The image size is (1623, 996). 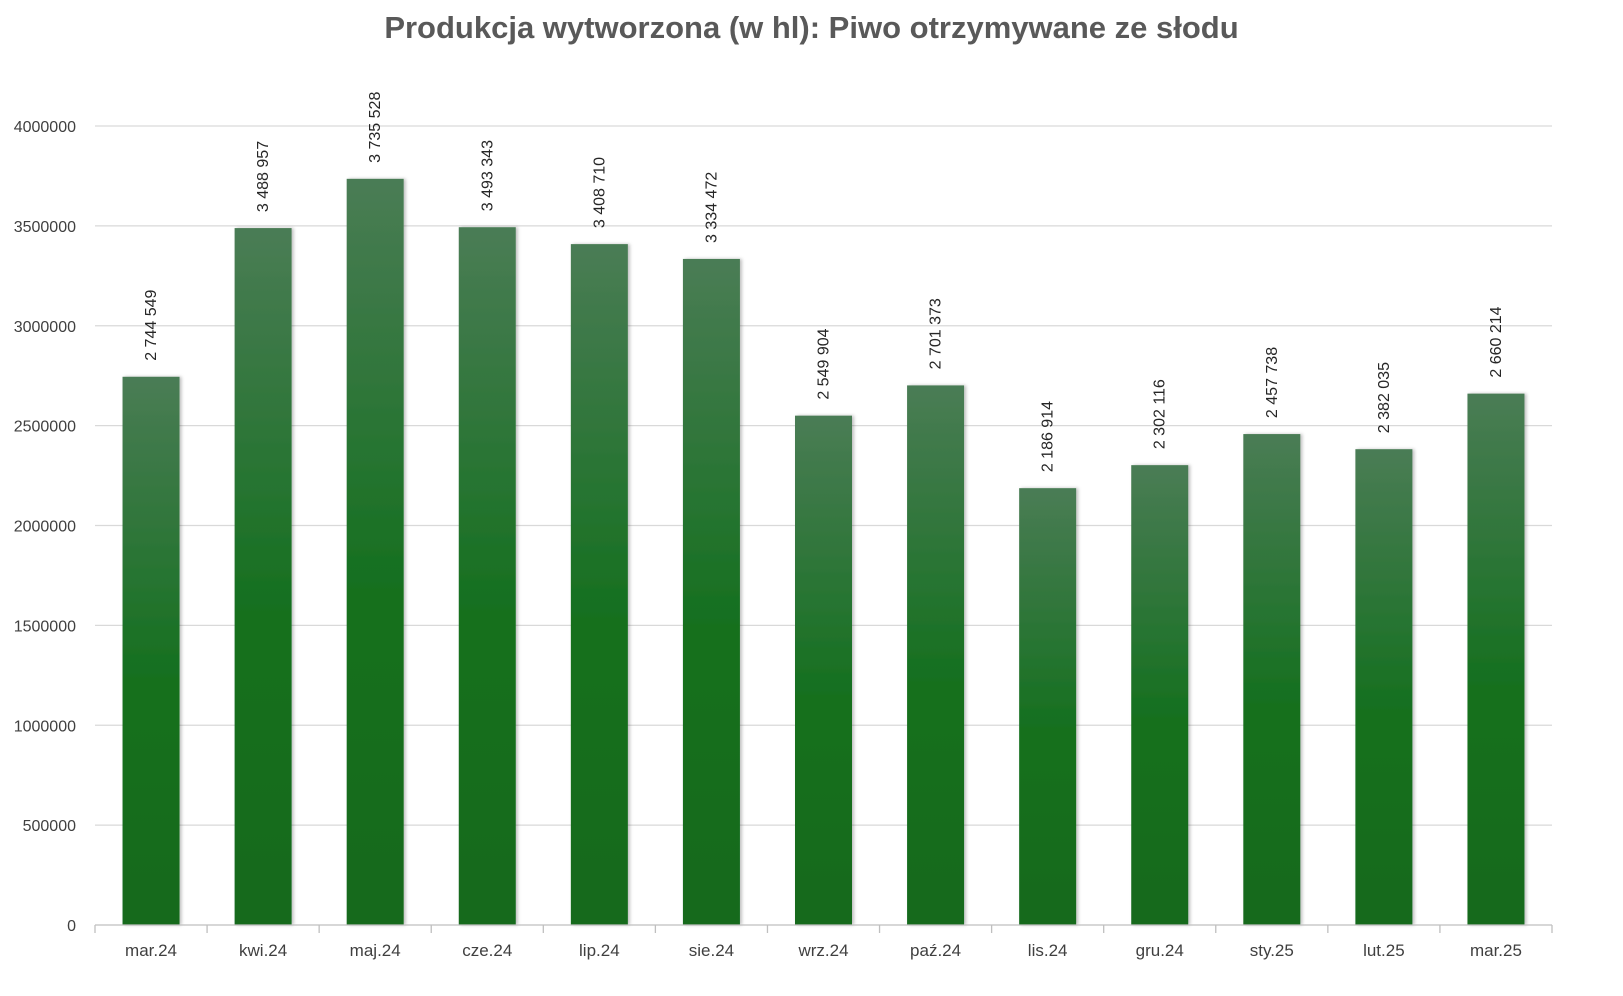 What do you see at coordinates (71, 926) in the screenshot?
I see `y-tick-label: 0` at bounding box center [71, 926].